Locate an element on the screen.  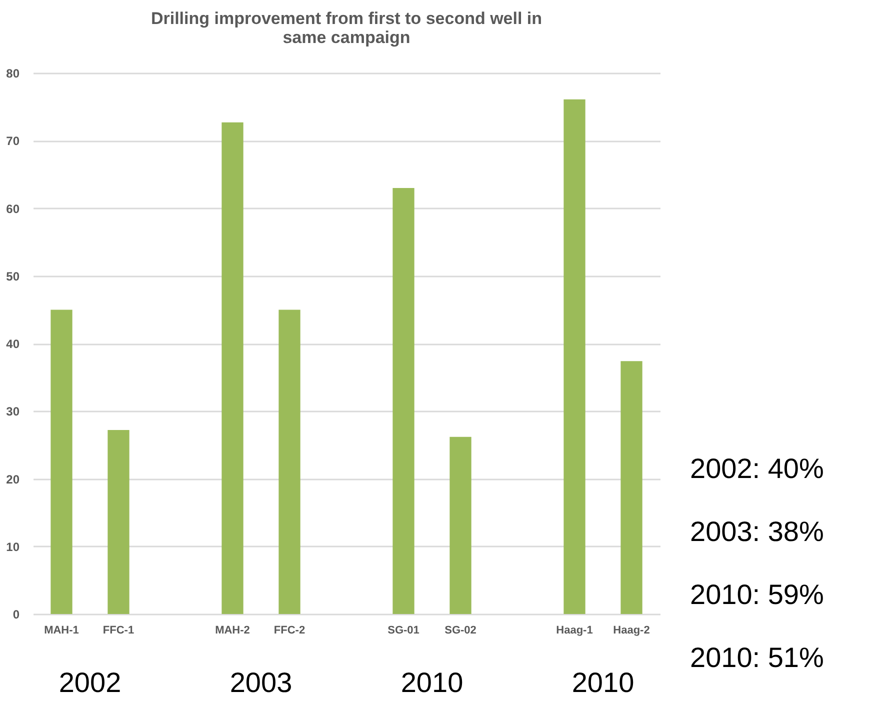
y-tick-label: 10 is located at coordinates (13, 547).